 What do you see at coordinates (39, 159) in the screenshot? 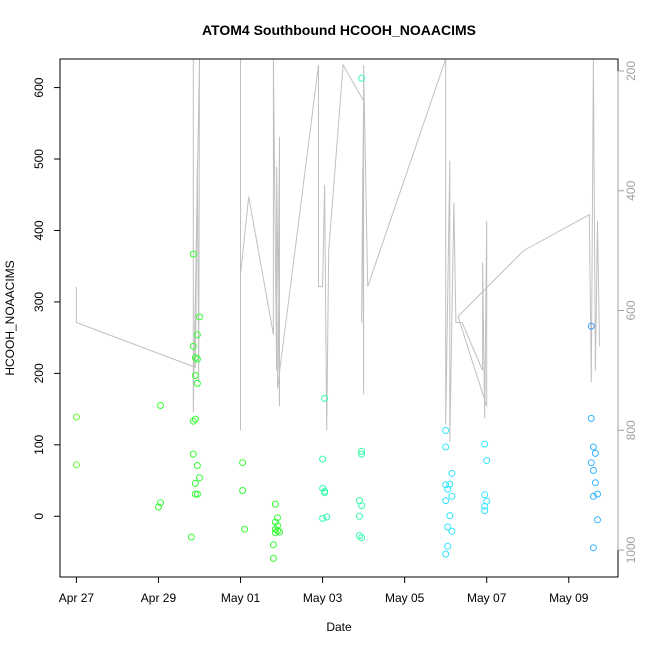
I see `y-tick-label: 500` at bounding box center [39, 159].